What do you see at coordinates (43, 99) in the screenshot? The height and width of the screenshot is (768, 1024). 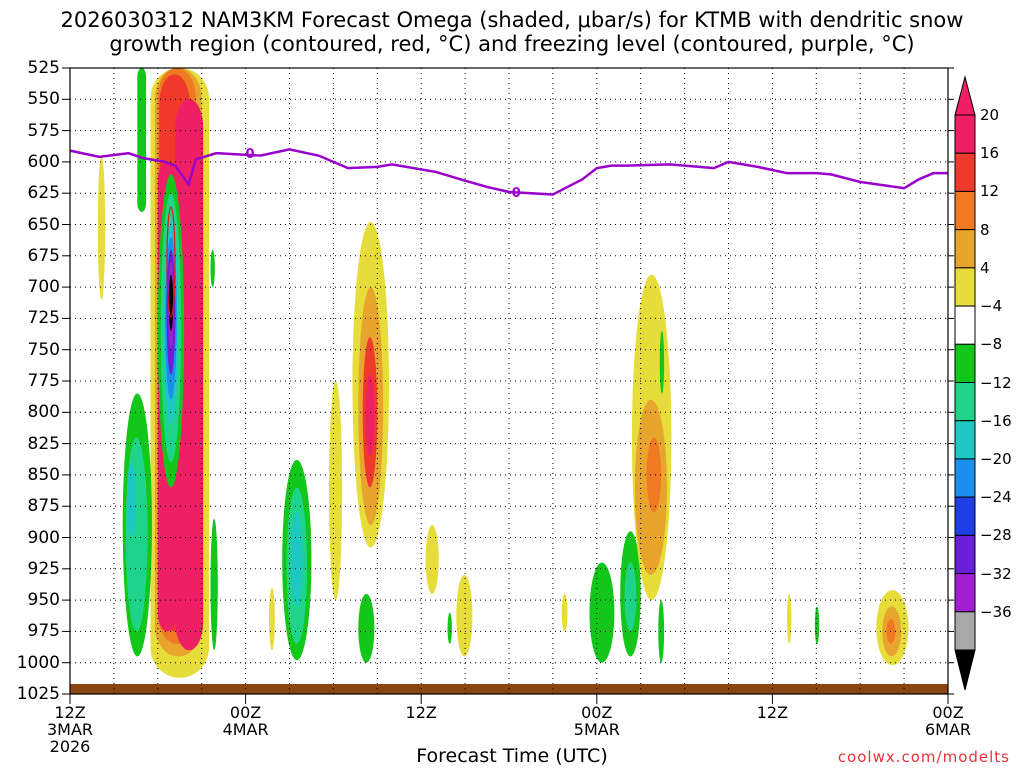 I see `y-tick-label: 550` at bounding box center [43, 99].